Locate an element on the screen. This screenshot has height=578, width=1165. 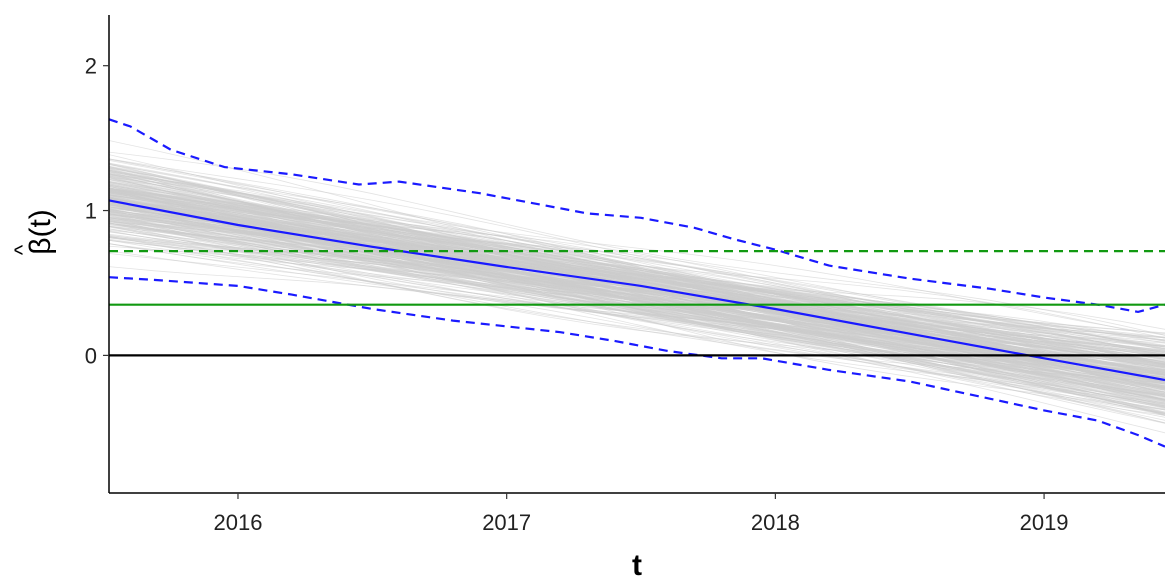
y-tick-label: 2 is located at coordinates (91, 66).